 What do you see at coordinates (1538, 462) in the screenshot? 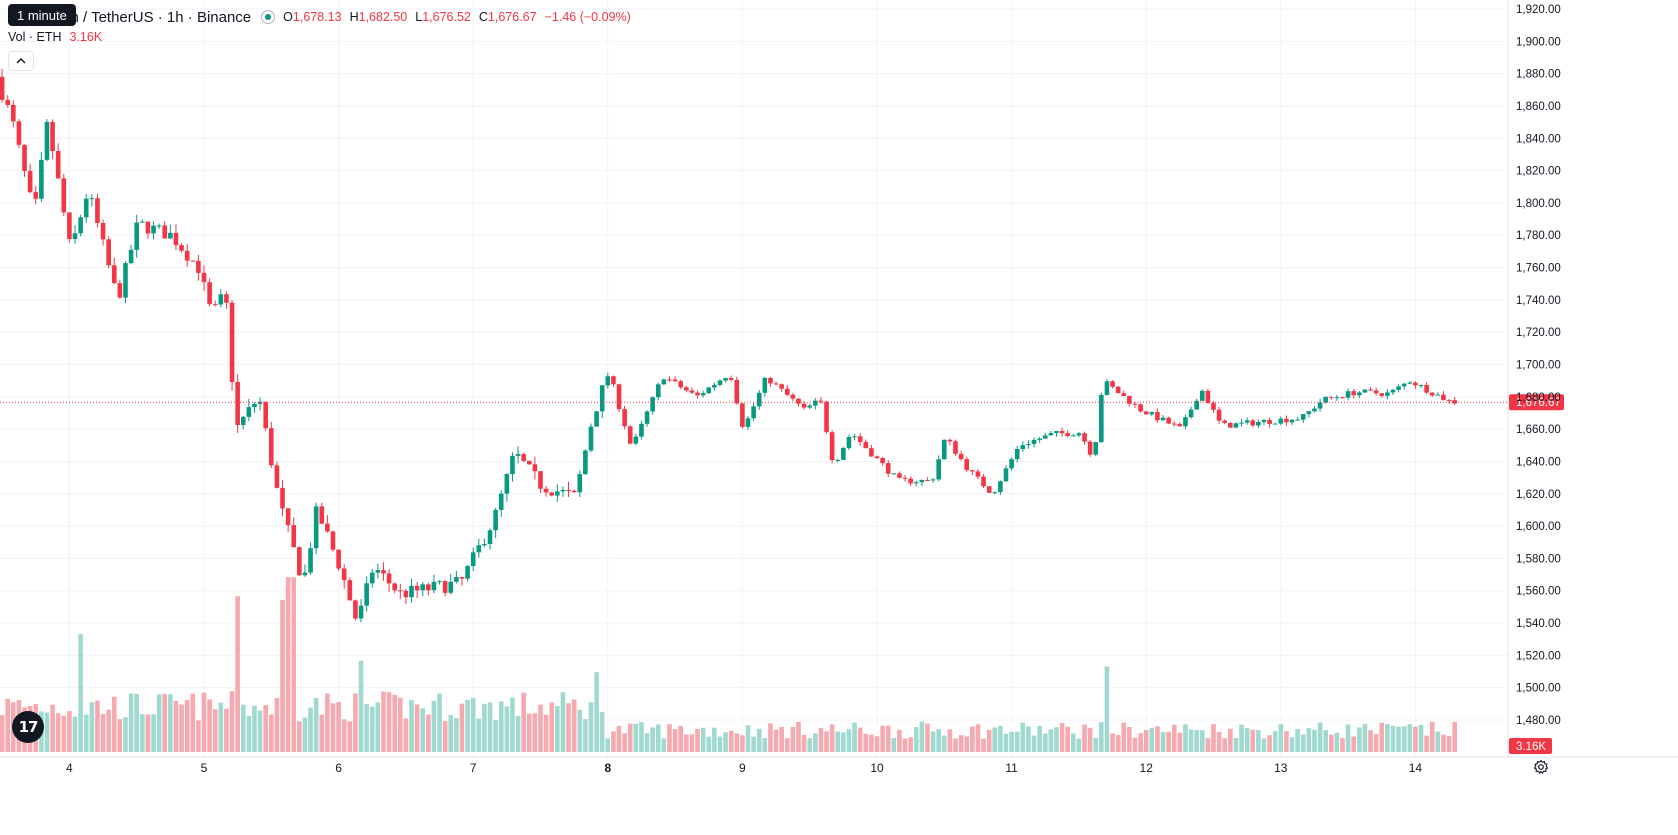
I see `y-tick-label: 1,640.00` at bounding box center [1538, 462].